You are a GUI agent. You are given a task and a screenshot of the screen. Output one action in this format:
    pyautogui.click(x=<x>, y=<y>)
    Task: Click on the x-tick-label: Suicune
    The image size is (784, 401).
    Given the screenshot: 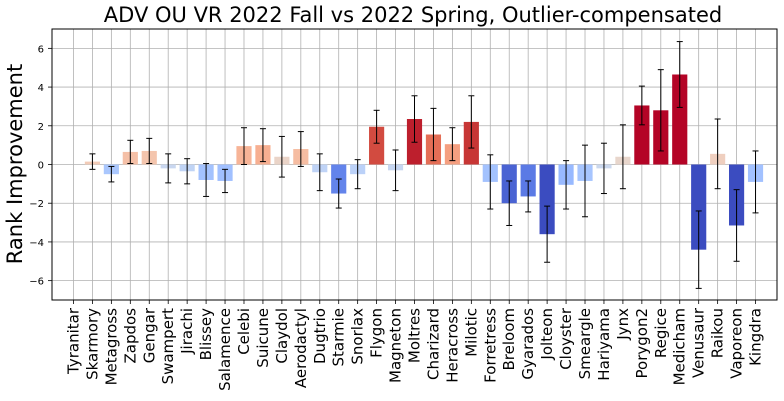 What is the action you would take?
    pyautogui.click(x=263, y=338)
    